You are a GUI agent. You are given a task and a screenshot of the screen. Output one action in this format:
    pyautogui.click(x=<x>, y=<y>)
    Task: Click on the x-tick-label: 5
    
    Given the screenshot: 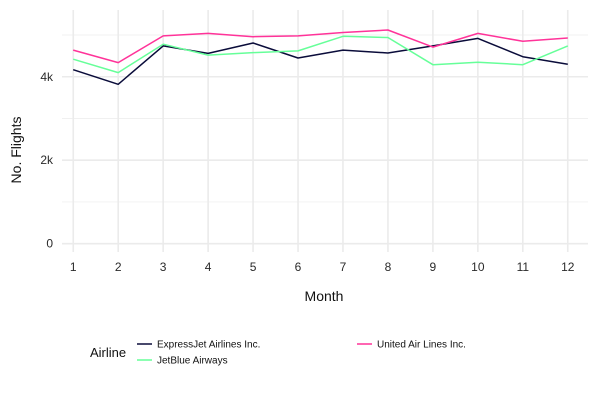 What is the action you would take?
    pyautogui.click(x=253, y=267)
    